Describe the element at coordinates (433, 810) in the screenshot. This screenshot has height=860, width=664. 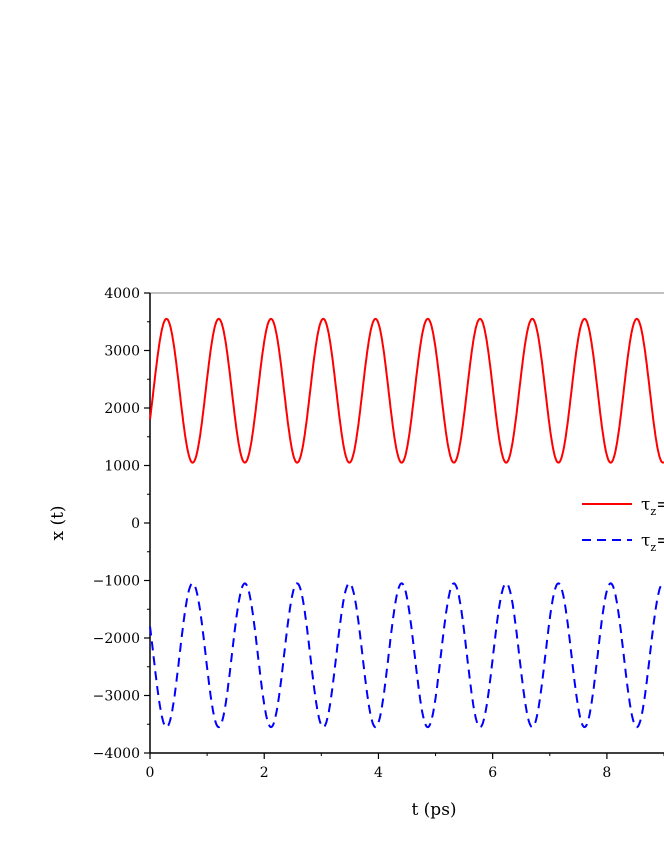
I see `x-axis-title: t (ps)` at that location.